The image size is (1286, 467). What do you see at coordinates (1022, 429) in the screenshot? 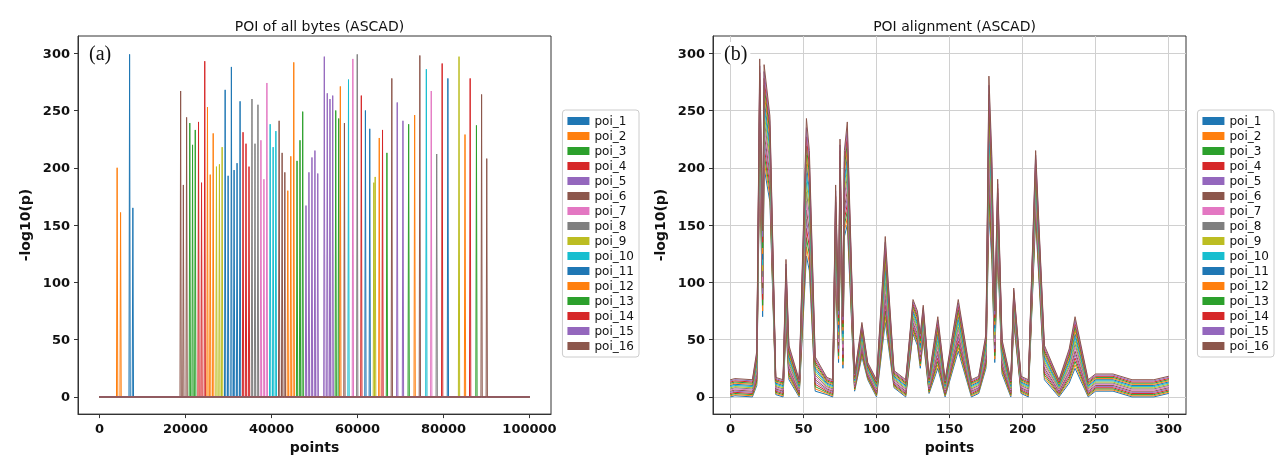
I see `x-tick-label: 200` at bounding box center [1022, 429].